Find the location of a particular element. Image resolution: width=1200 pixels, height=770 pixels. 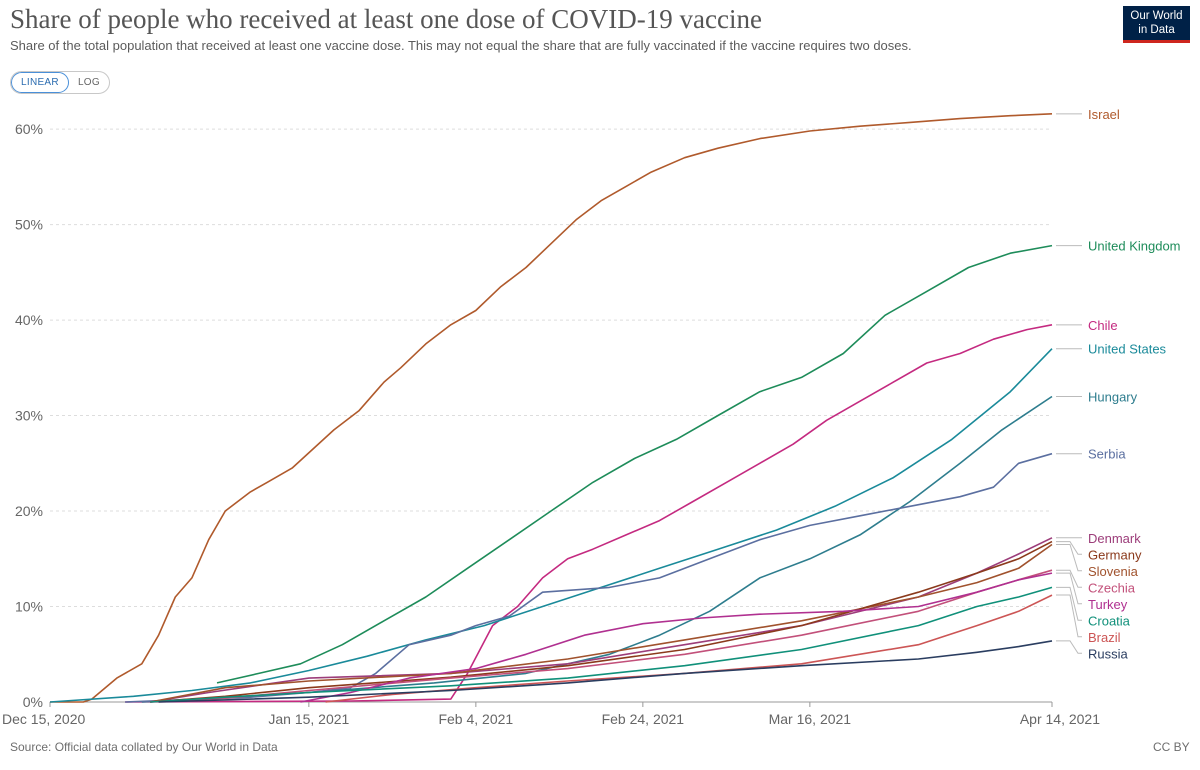

series-line-croatia is located at coordinates (601, 644).